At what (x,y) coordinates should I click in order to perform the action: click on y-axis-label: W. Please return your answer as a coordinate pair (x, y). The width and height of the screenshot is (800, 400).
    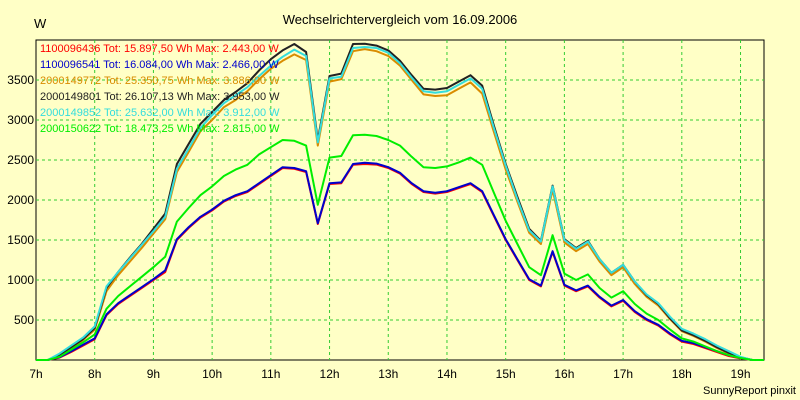
    Looking at the image, I should click on (40, 23).